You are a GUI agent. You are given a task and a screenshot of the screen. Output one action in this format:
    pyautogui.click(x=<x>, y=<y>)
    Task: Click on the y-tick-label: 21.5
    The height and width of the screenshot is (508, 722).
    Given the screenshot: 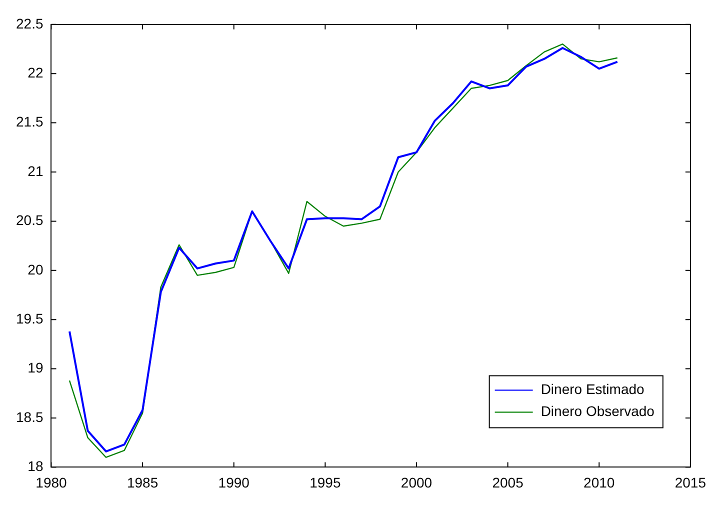 What is the action you would take?
    pyautogui.click(x=30, y=122)
    